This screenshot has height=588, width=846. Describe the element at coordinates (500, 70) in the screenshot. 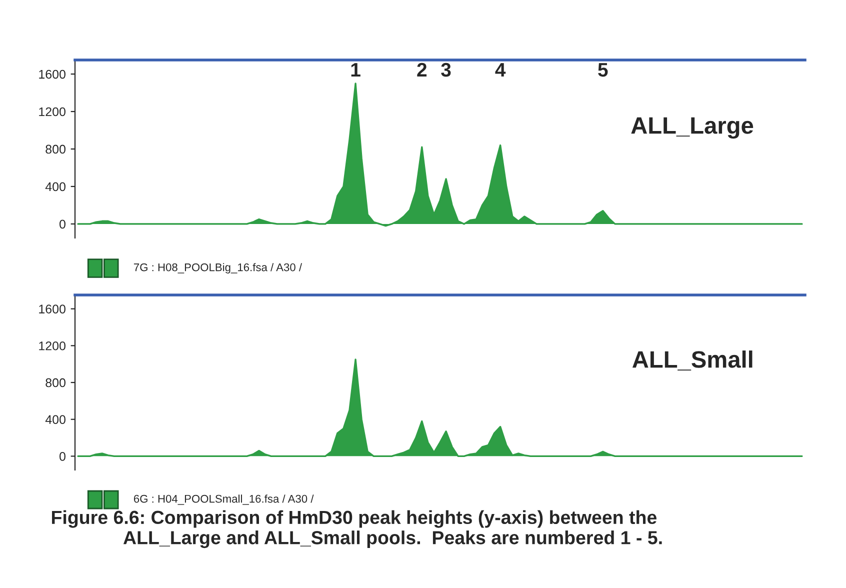

I see `annotation: 4` at that location.